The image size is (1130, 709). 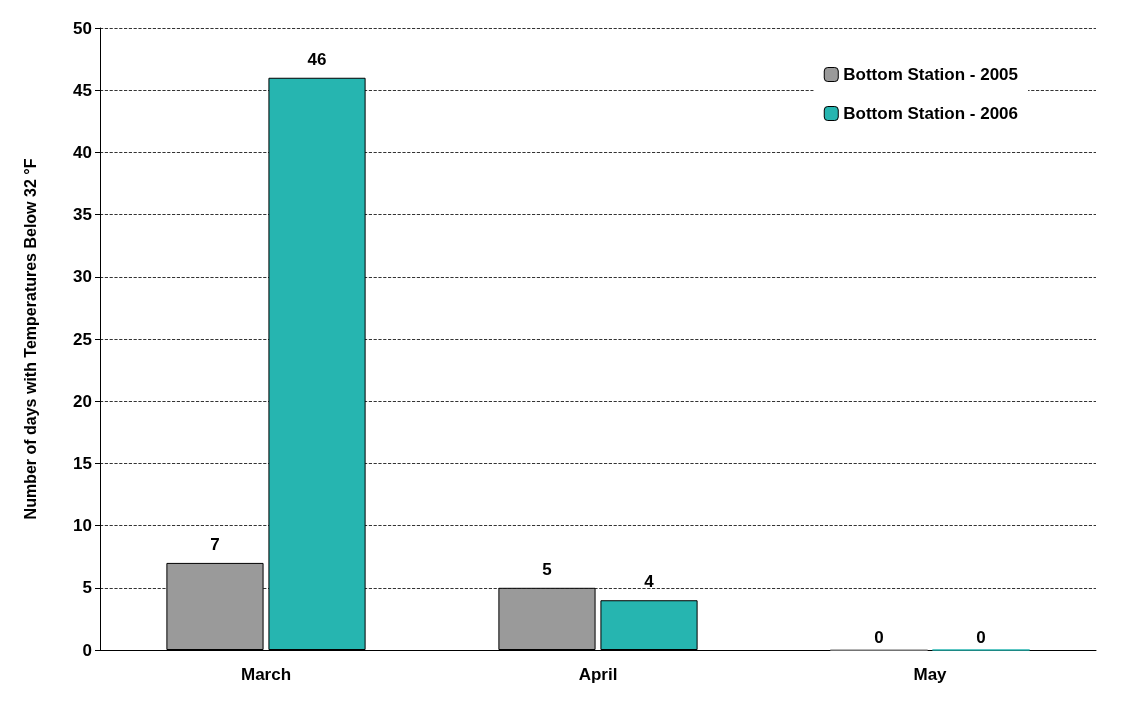 What do you see at coordinates (82, 526) in the screenshot?
I see `y-tick-label: 10` at bounding box center [82, 526].